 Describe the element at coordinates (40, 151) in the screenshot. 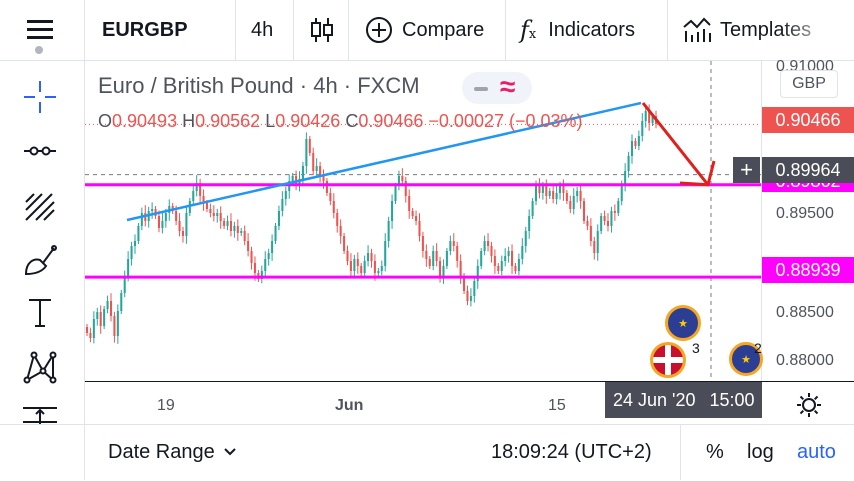

I see `trendline-tool-icon` at that location.